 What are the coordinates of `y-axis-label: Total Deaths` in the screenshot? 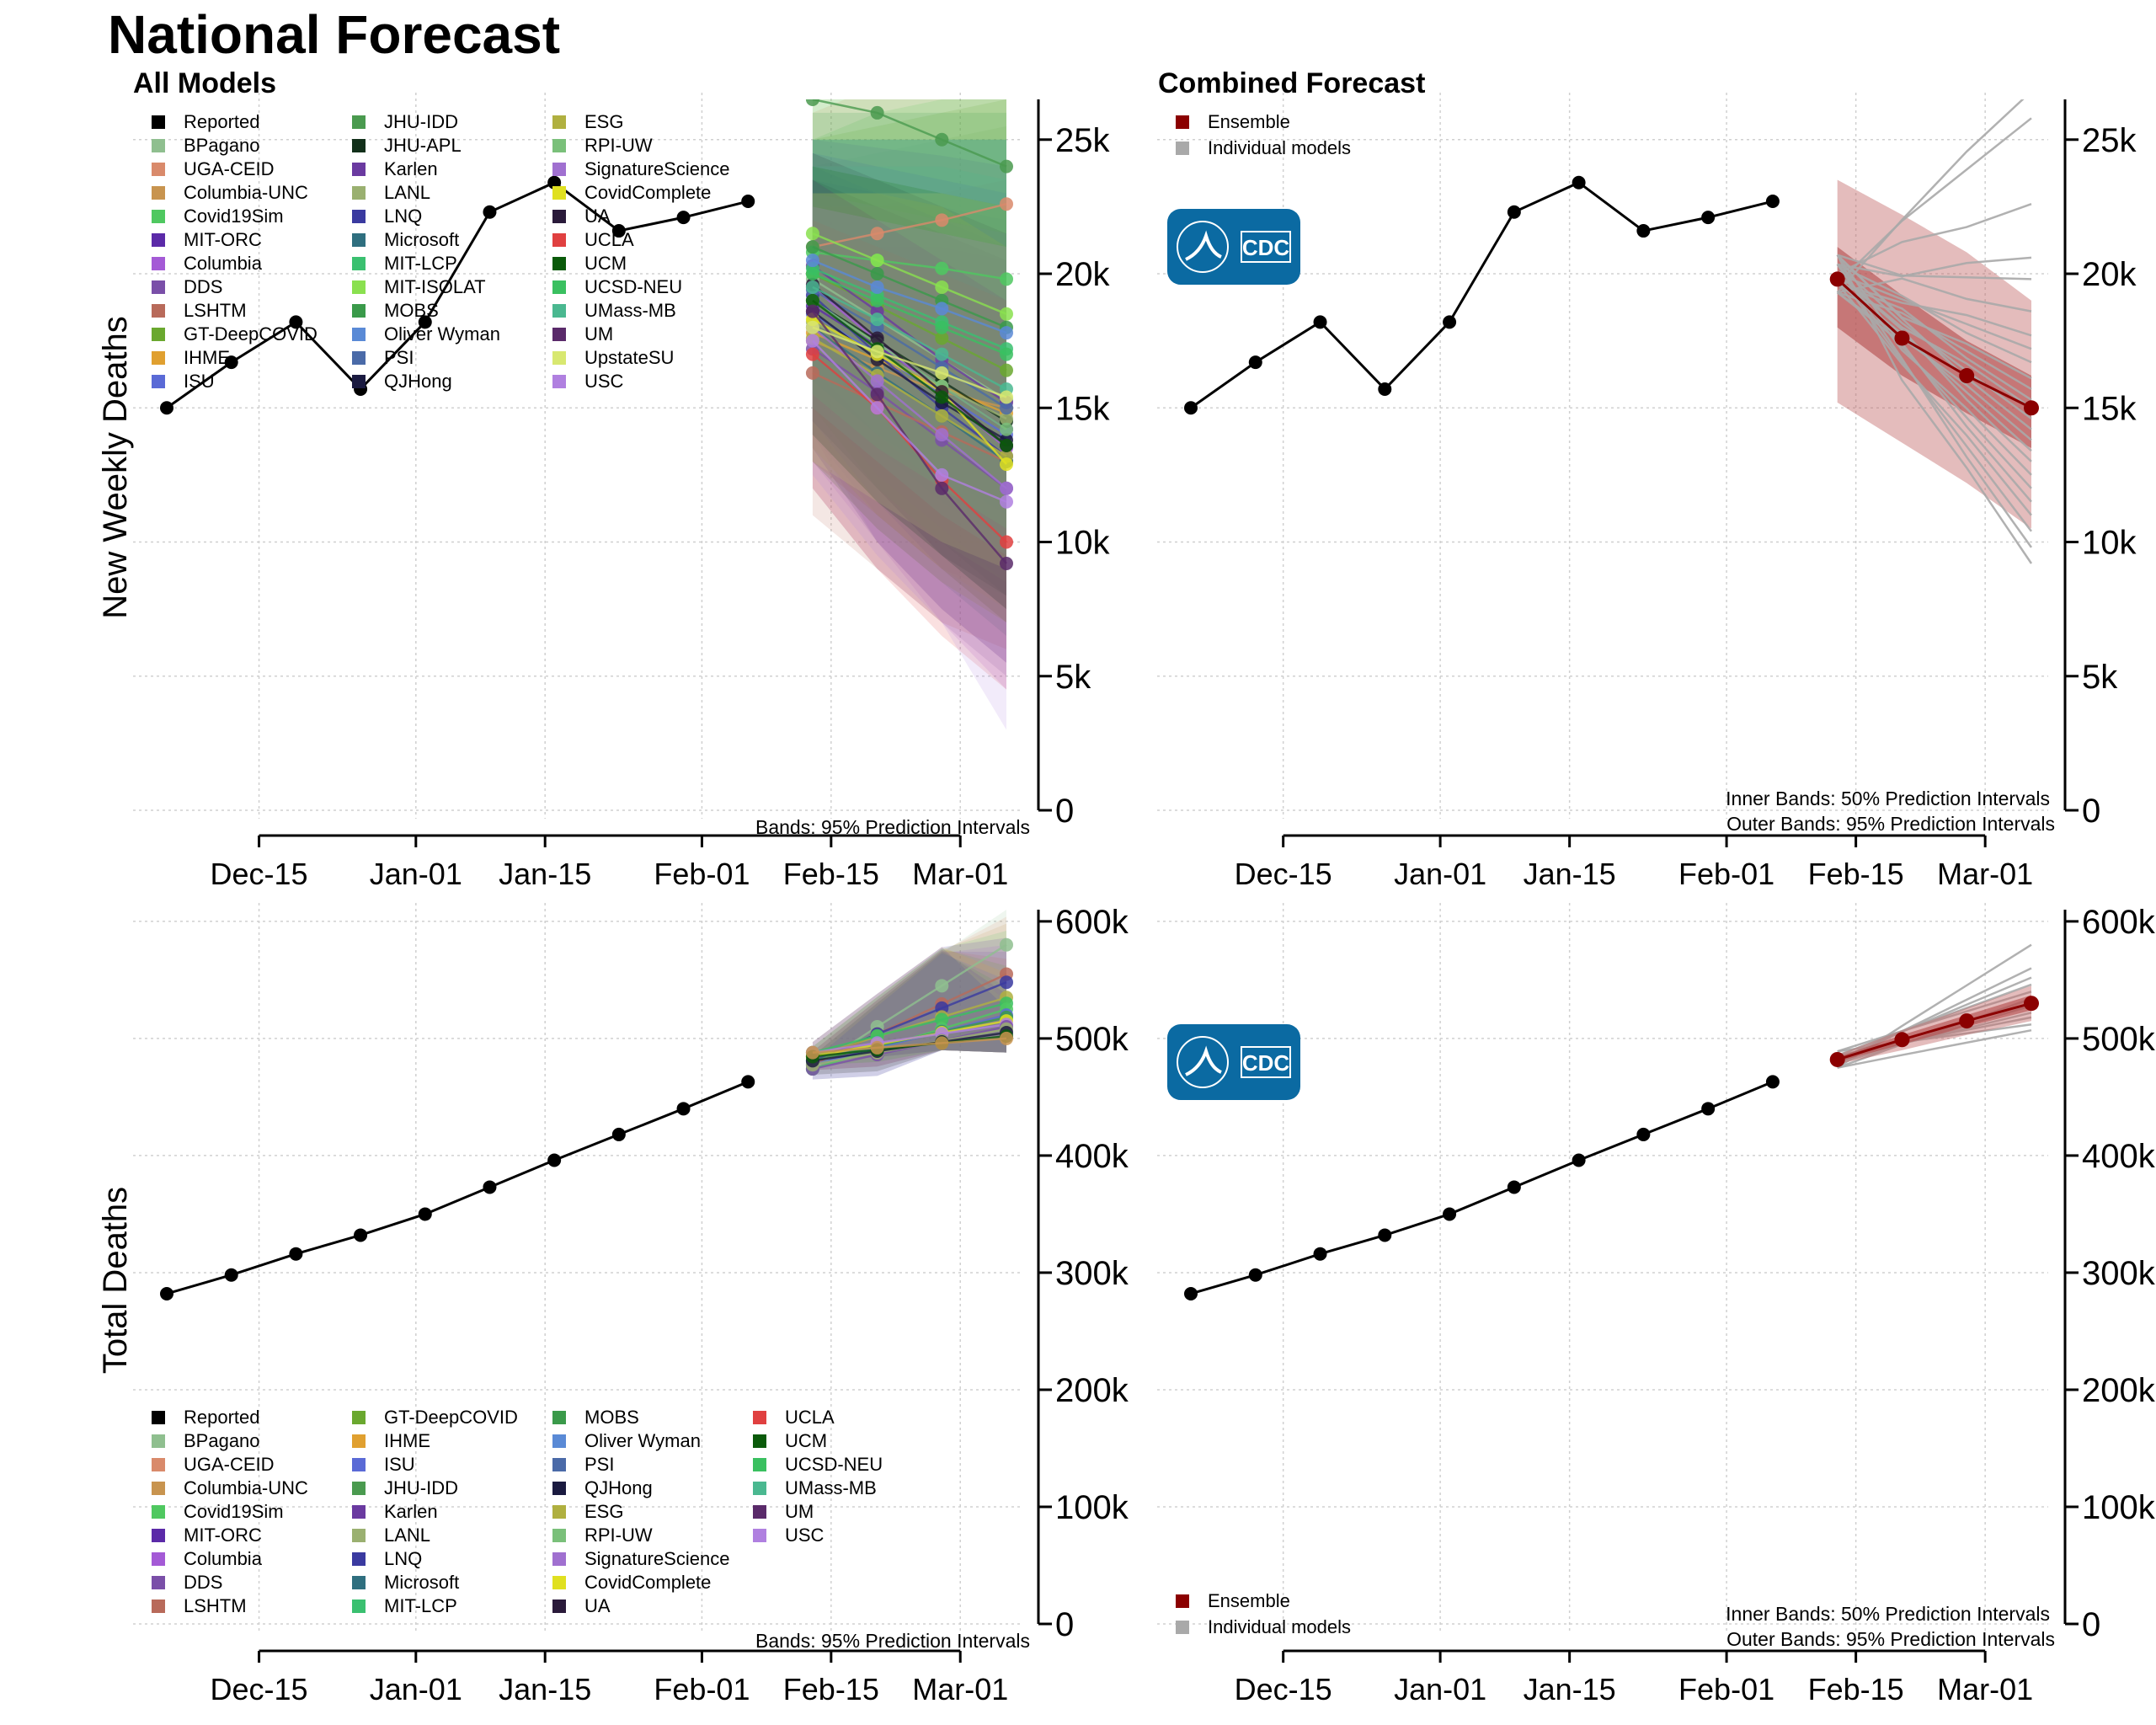 It's located at (115, 1280).